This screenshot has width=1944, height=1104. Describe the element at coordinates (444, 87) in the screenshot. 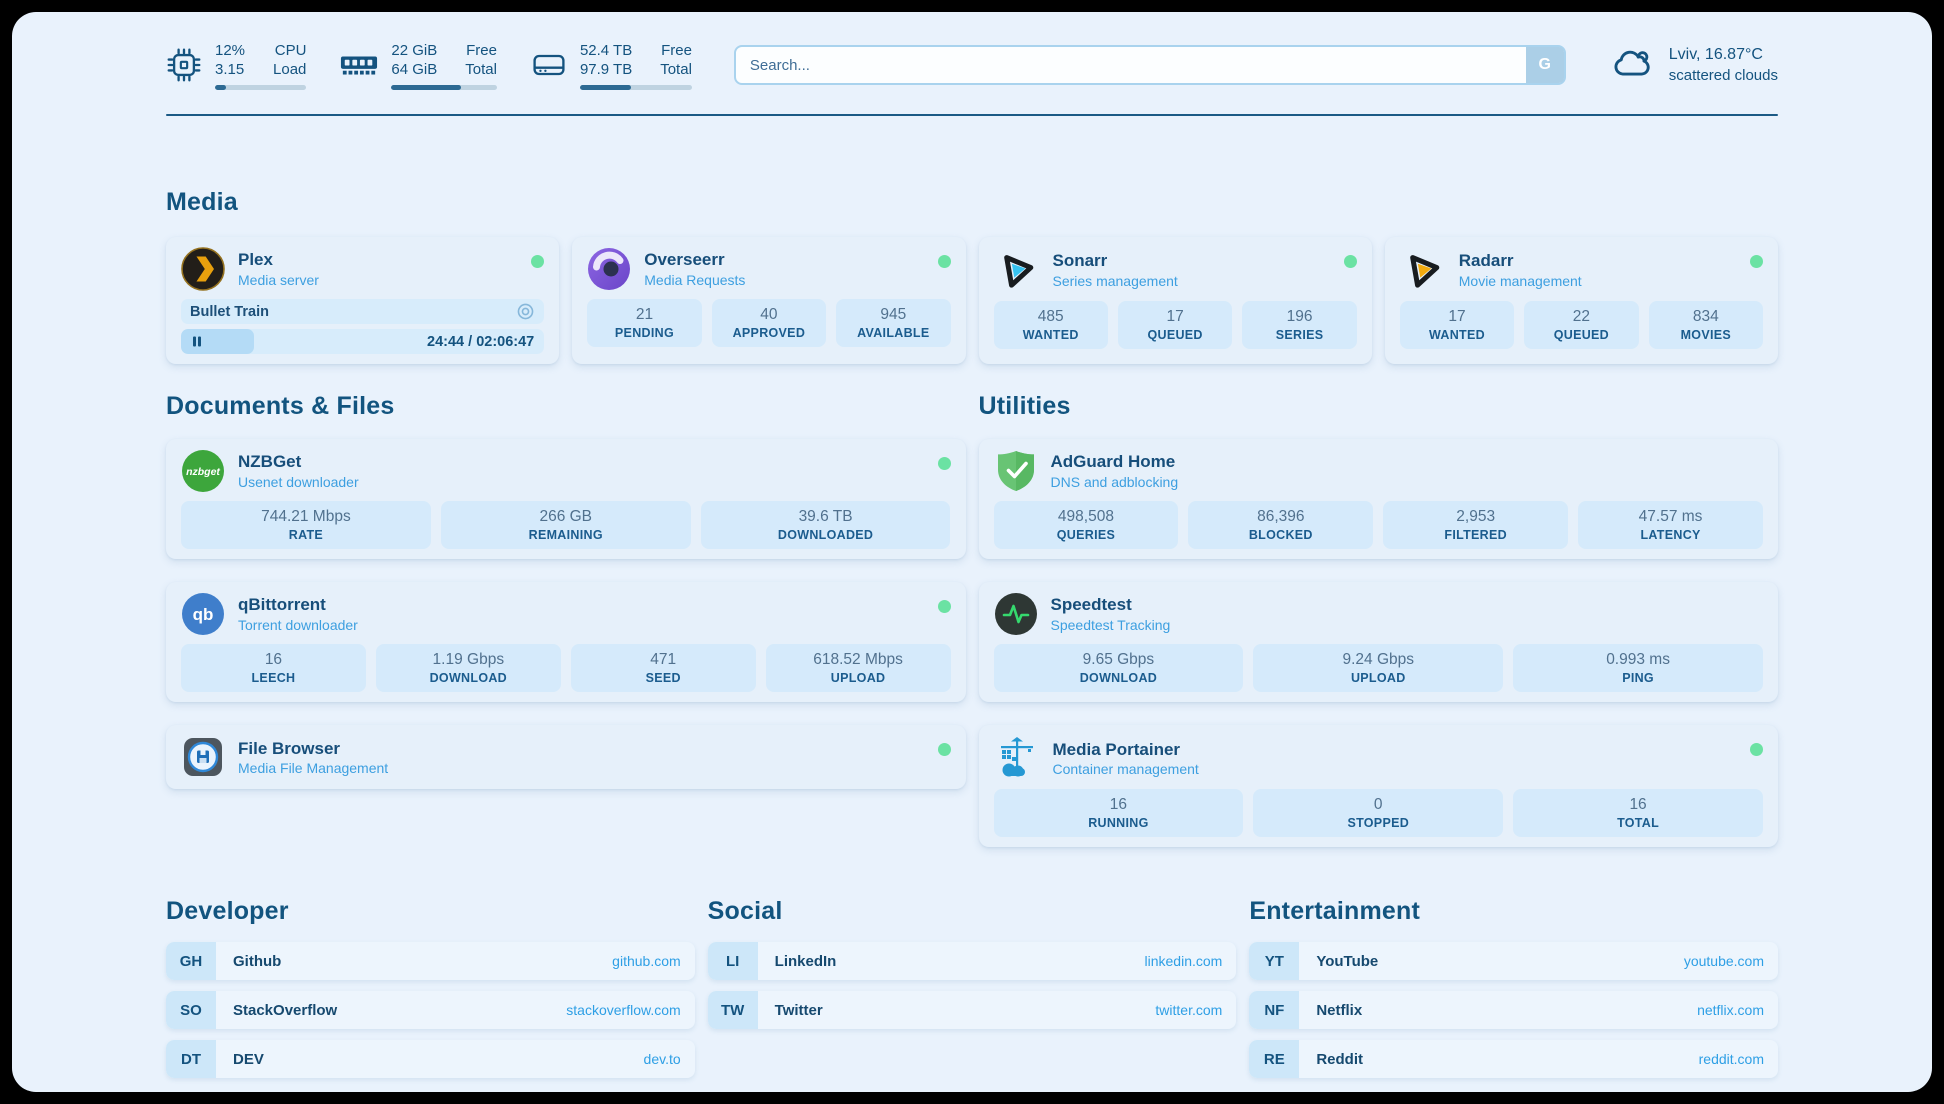

I see `ram-progress-bar` at that location.